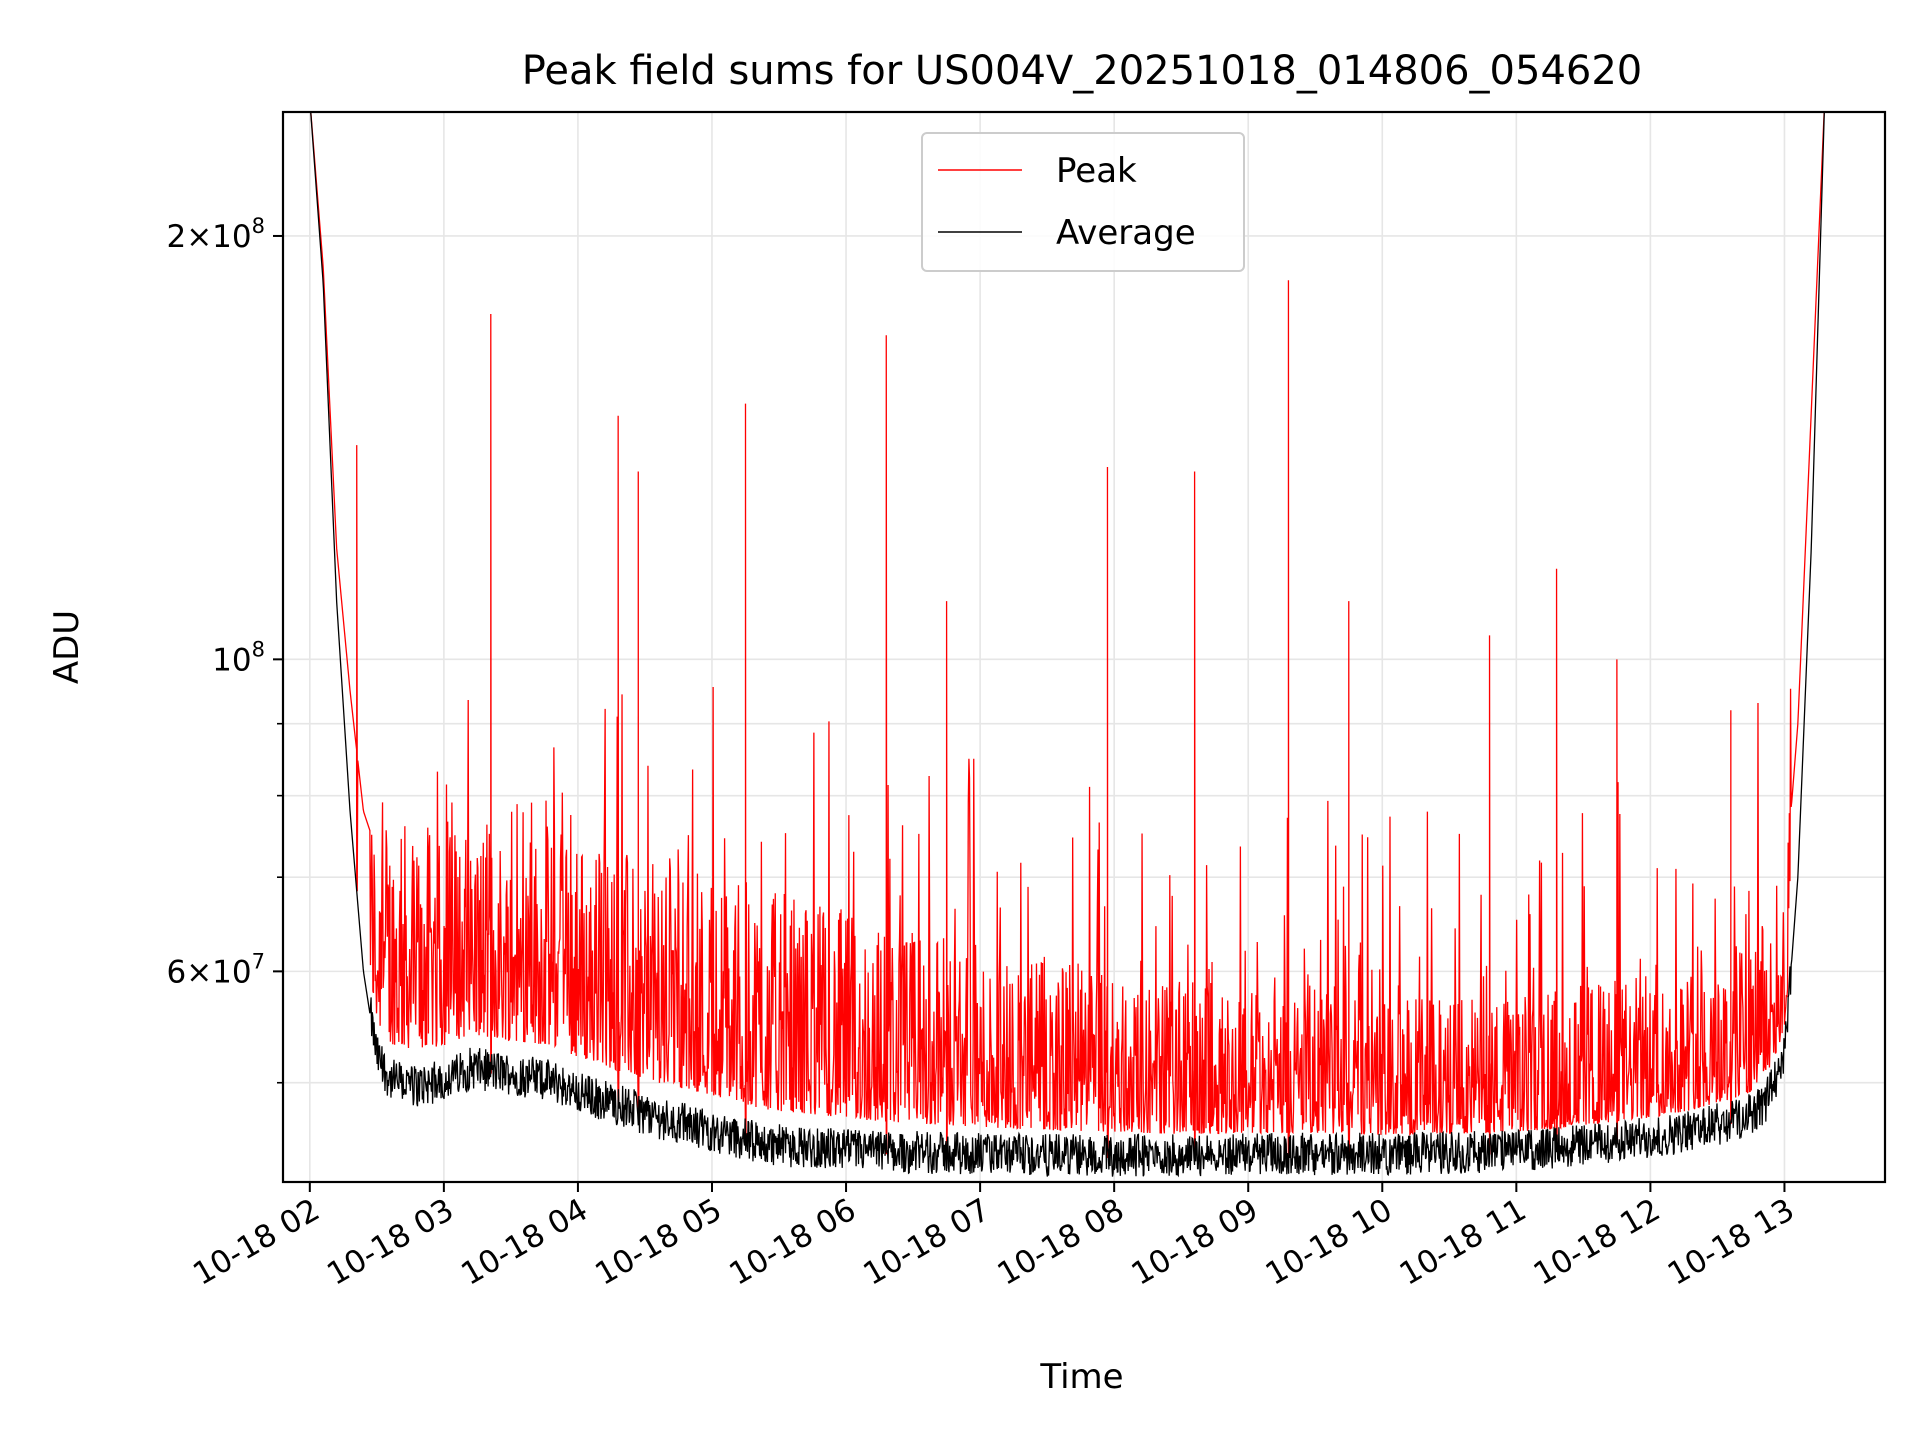 This screenshot has width=1920, height=1440. Describe the element at coordinates (1096, 171) in the screenshot. I see `legend-label-peak: Peak` at that location.